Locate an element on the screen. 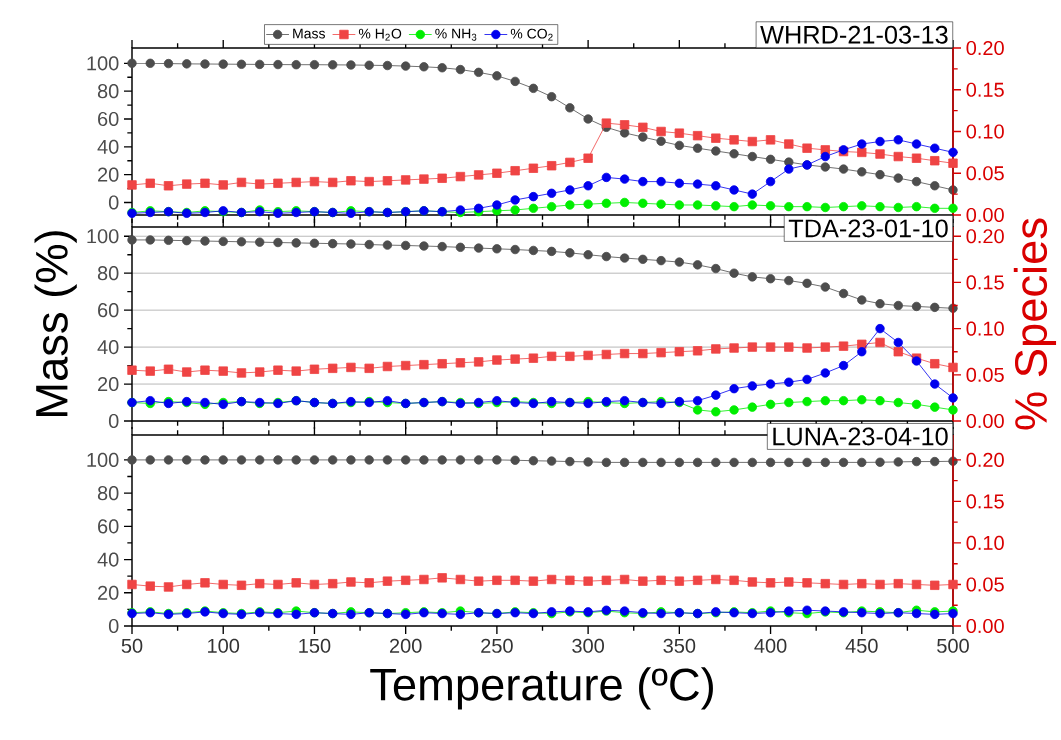 The height and width of the screenshot is (740, 1061). x-tick-label: 50 is located at coordinates (132, 645).